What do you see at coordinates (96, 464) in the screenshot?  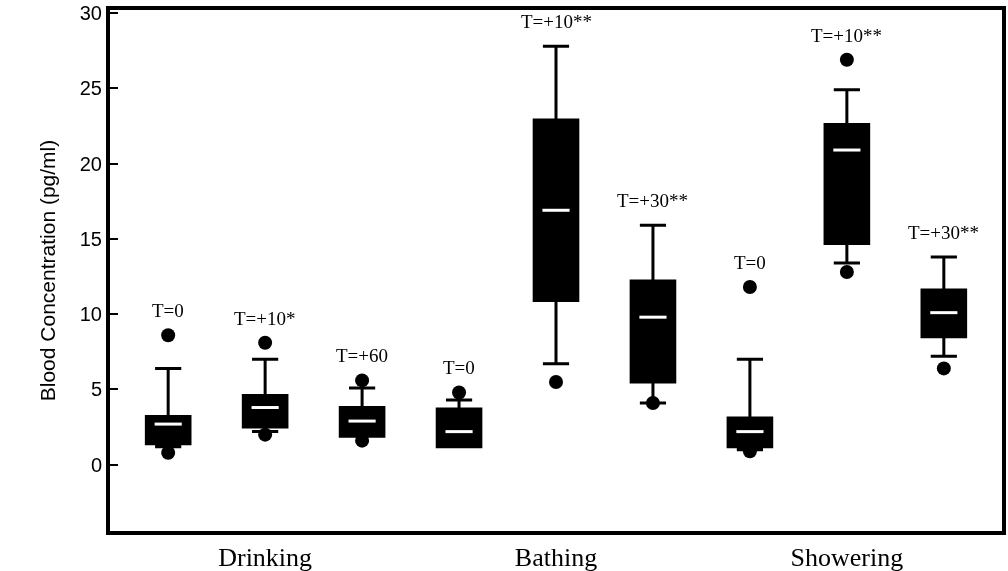 I see `y-tick-label: 0` at bounding box center [96, 464].